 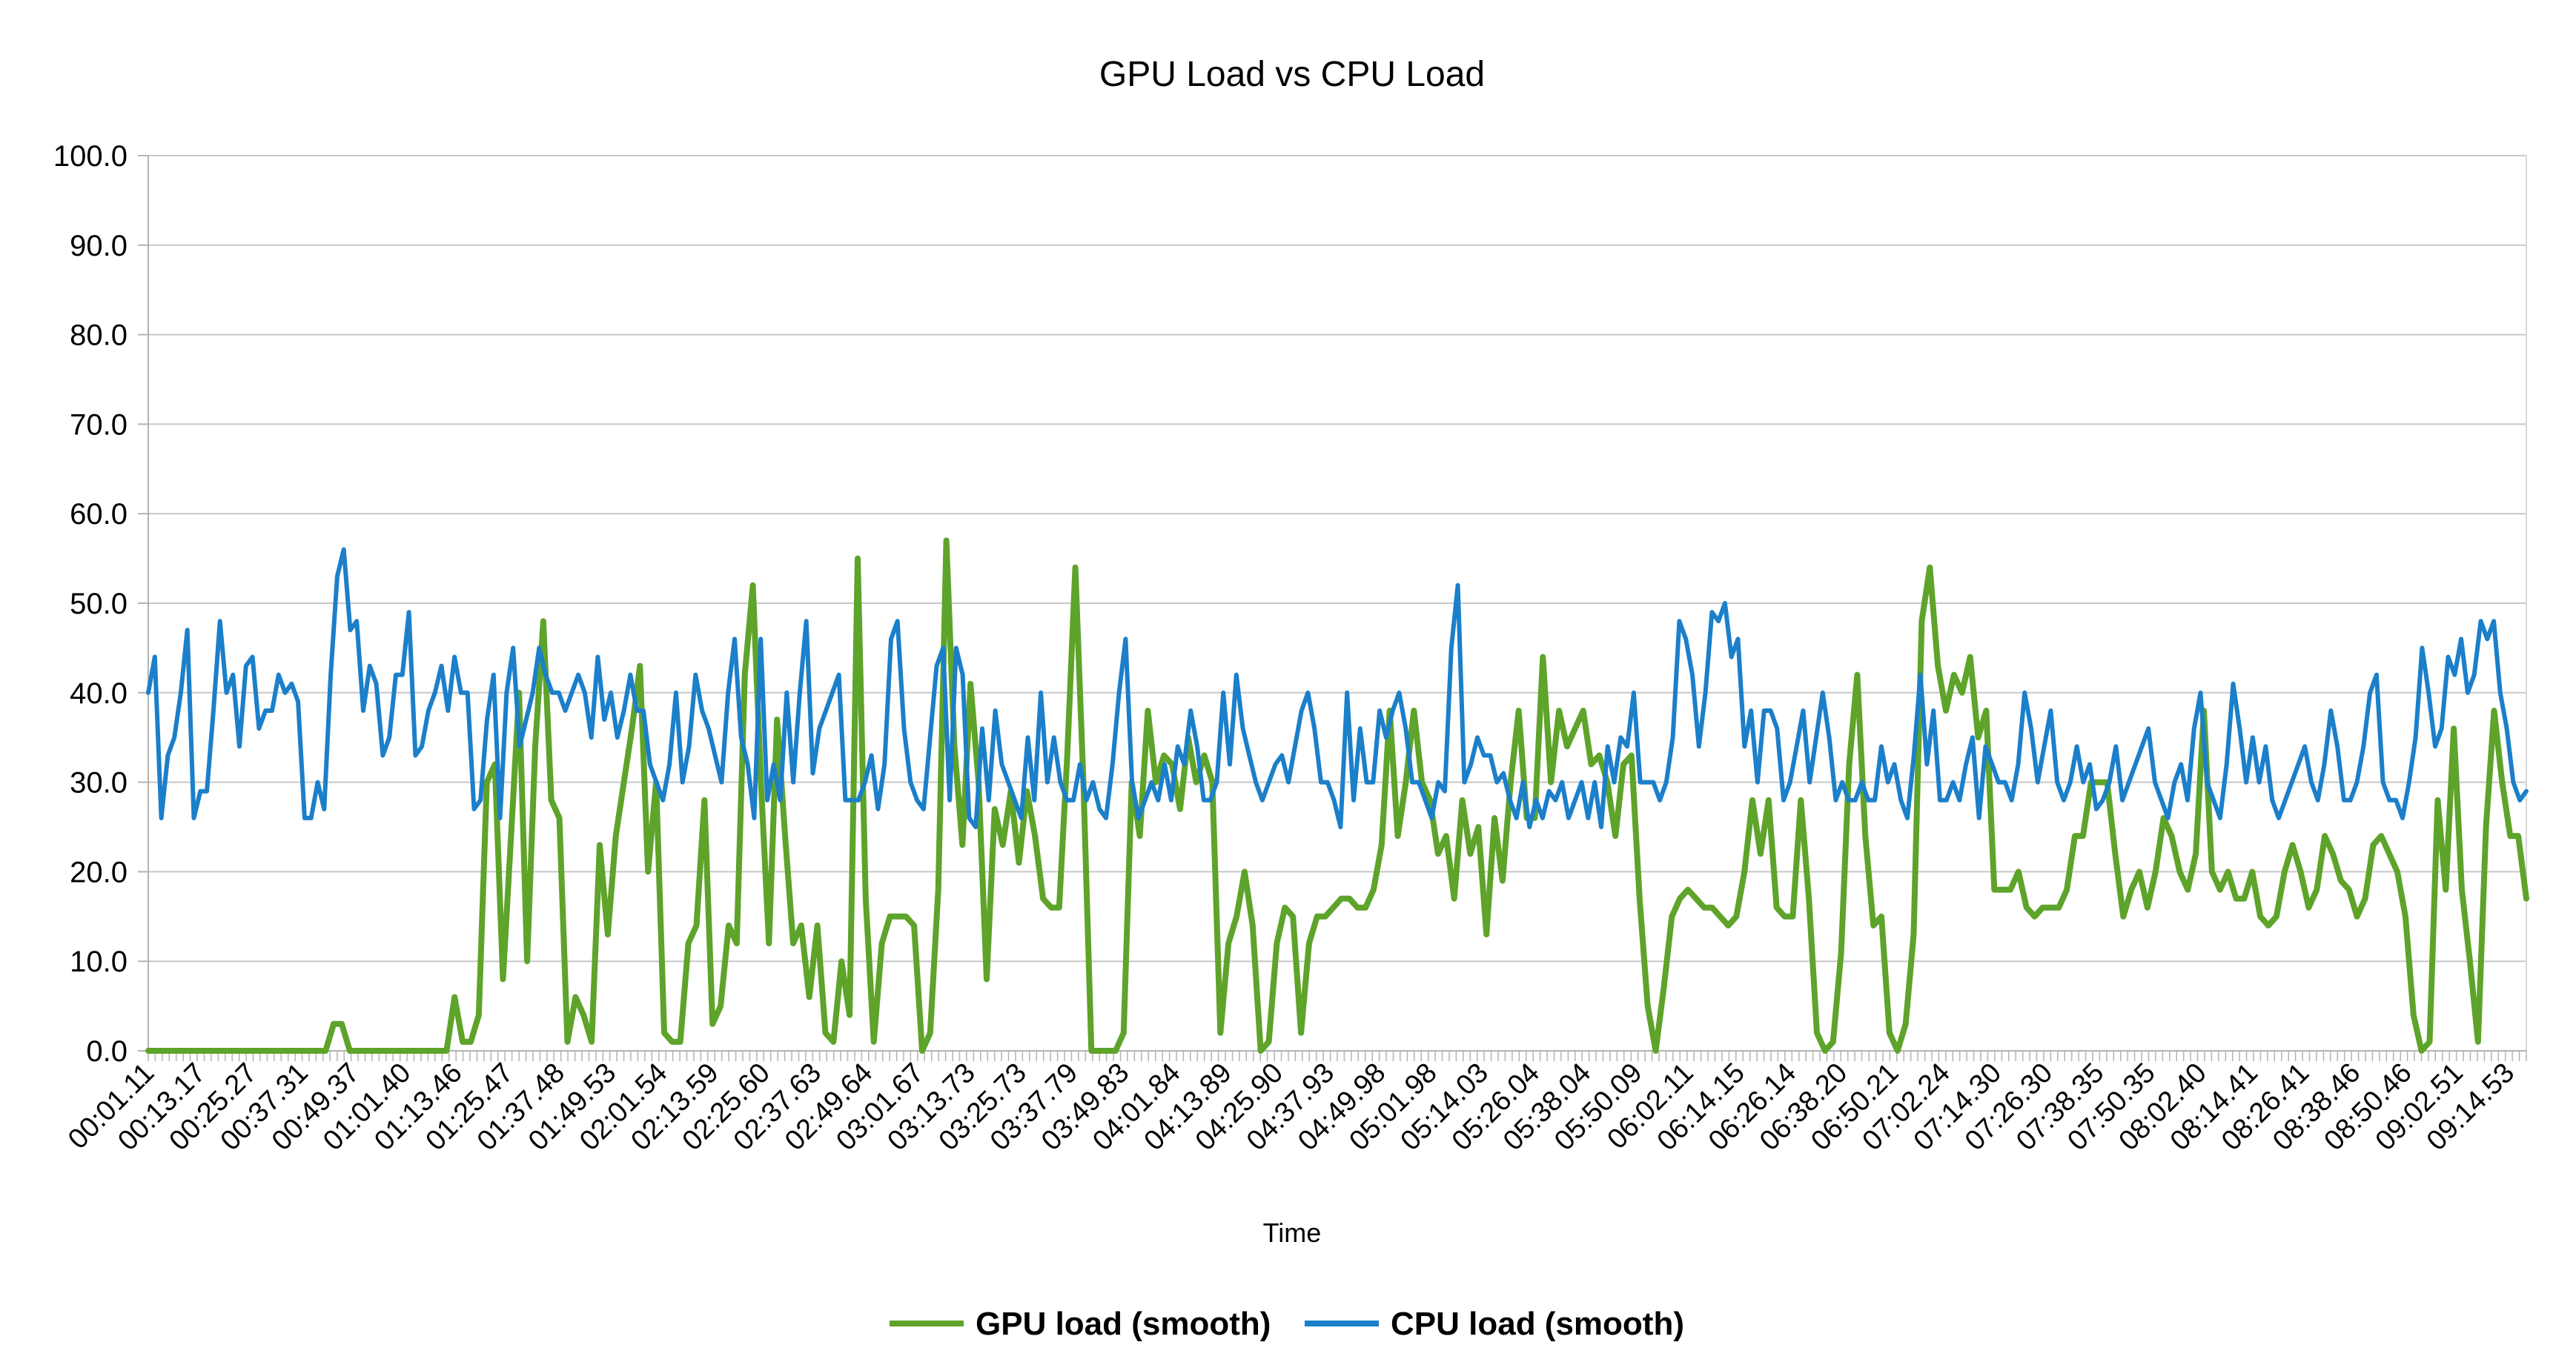 I want to click on y-tick-label: 100.0, so click(x=90, y=156).